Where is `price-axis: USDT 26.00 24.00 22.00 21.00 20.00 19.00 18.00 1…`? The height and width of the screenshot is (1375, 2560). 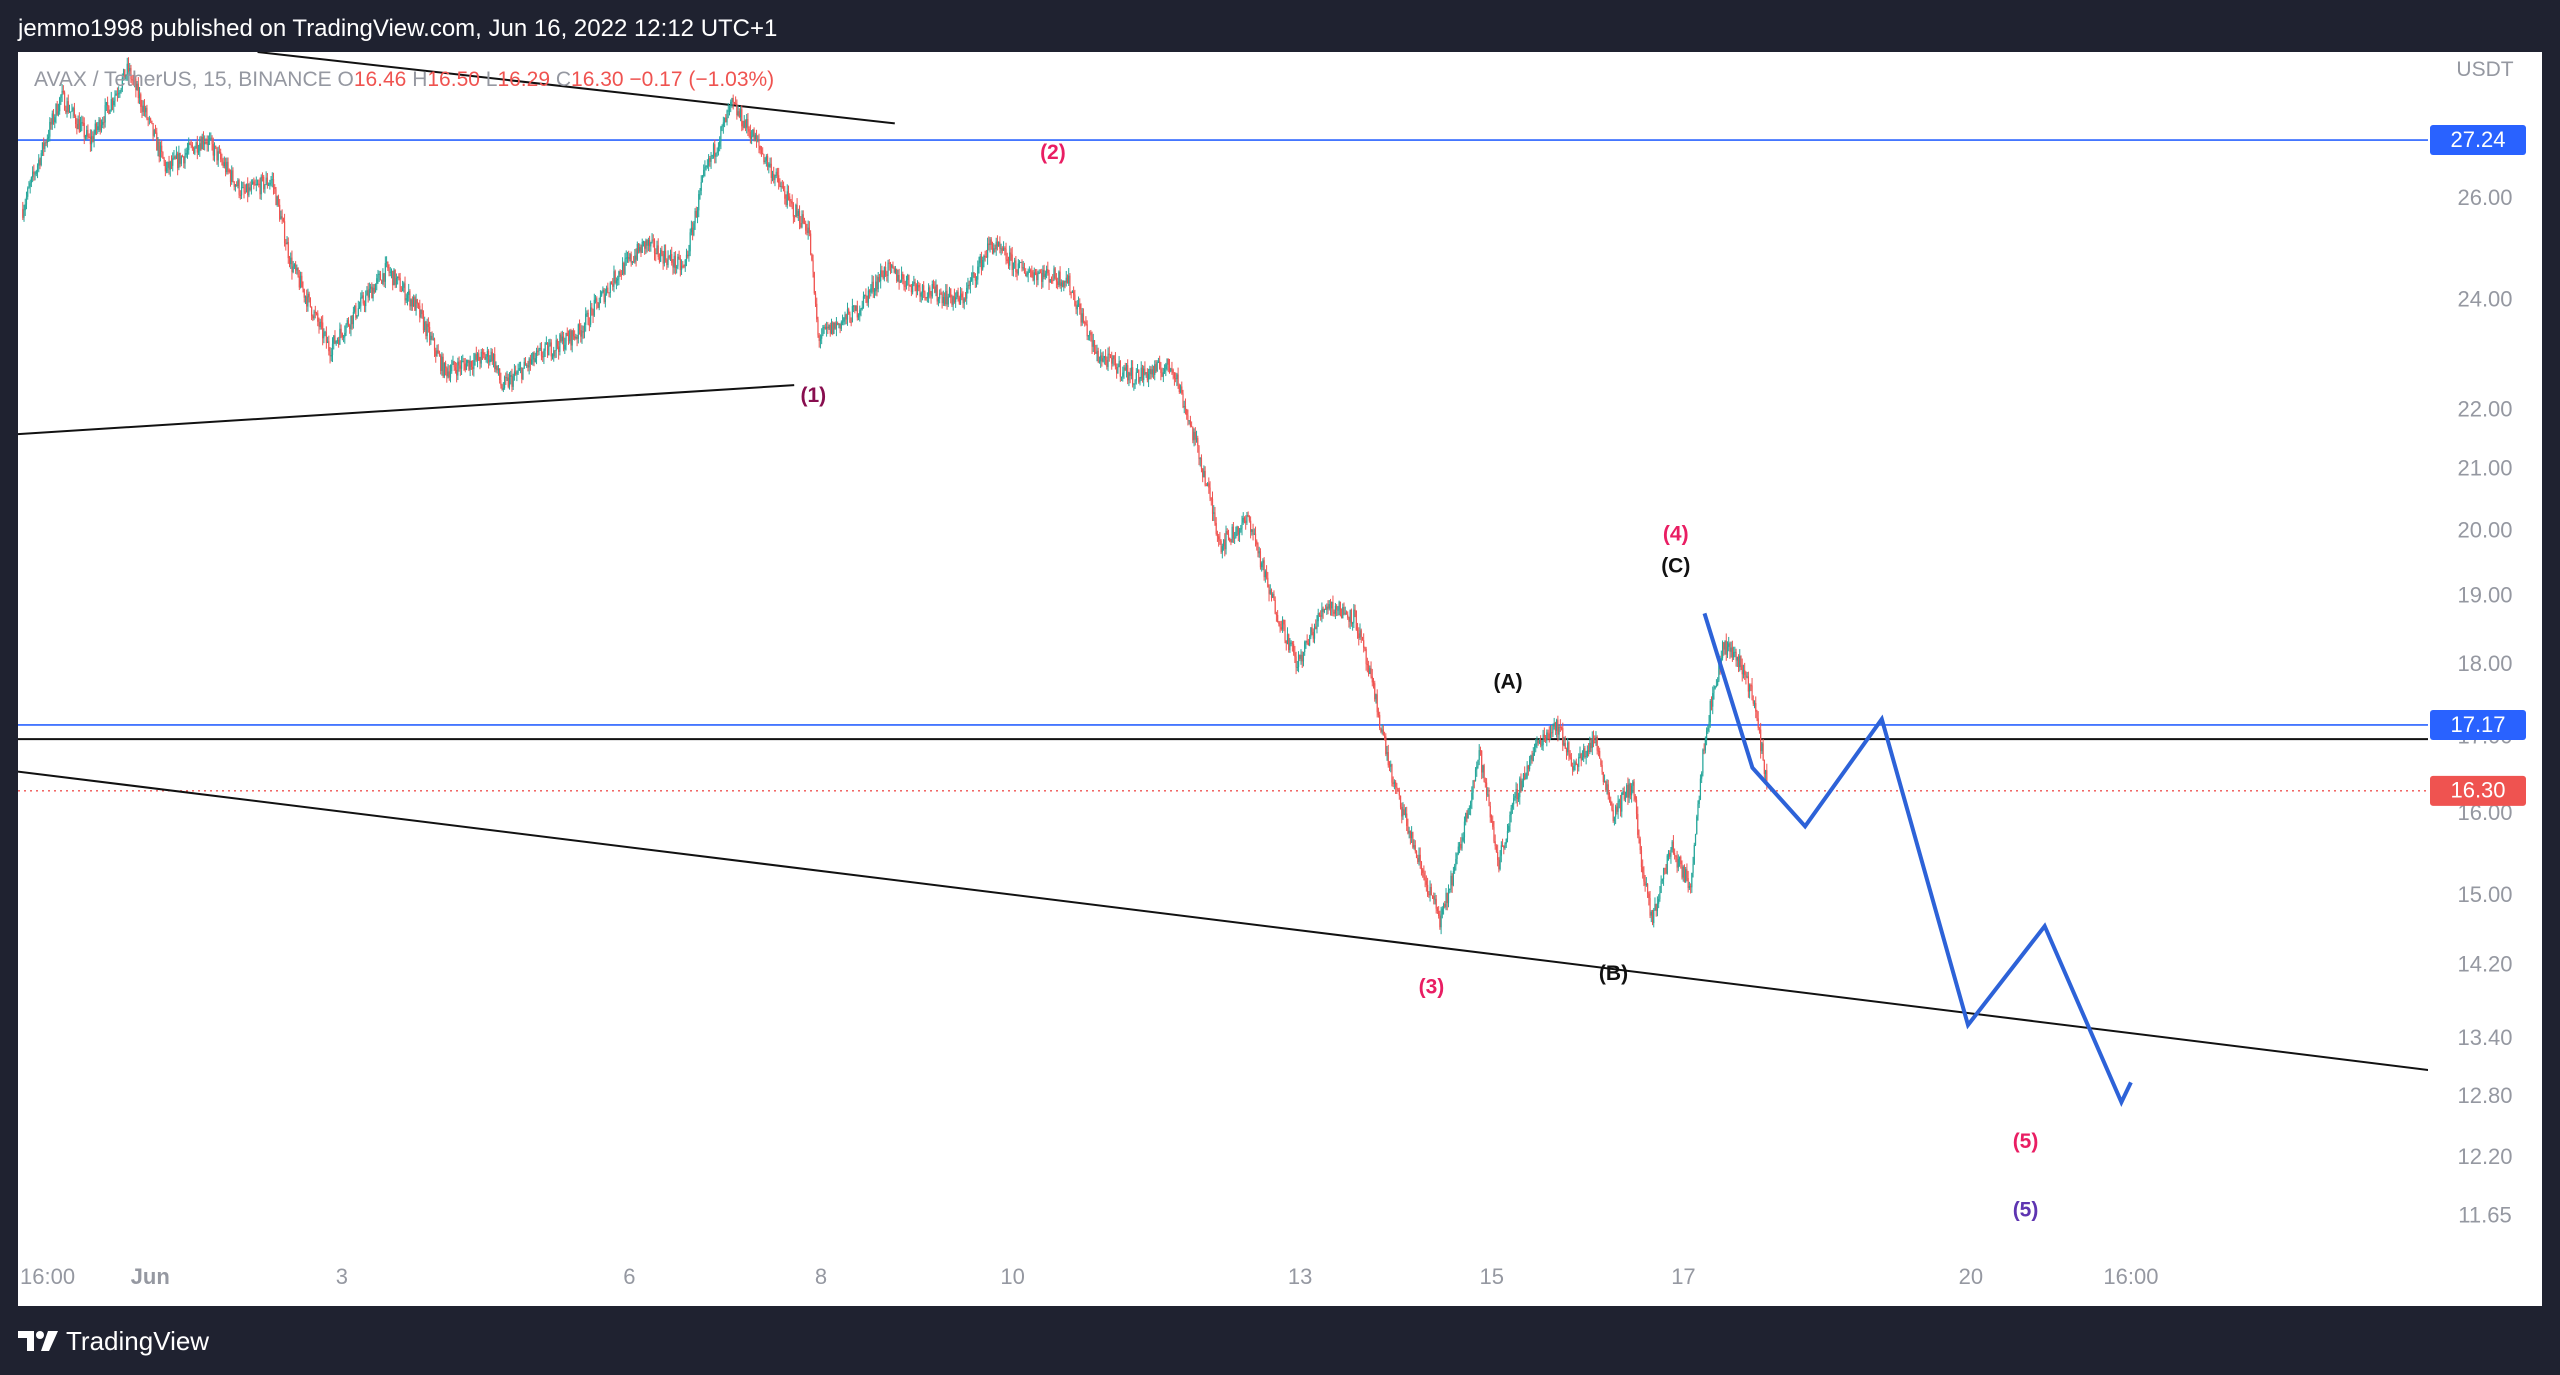 price-axis: USDT 26.00 24.00 22.00 21.00 20.00 19.00 18.00 1… is located at coordinates (2478, 642).